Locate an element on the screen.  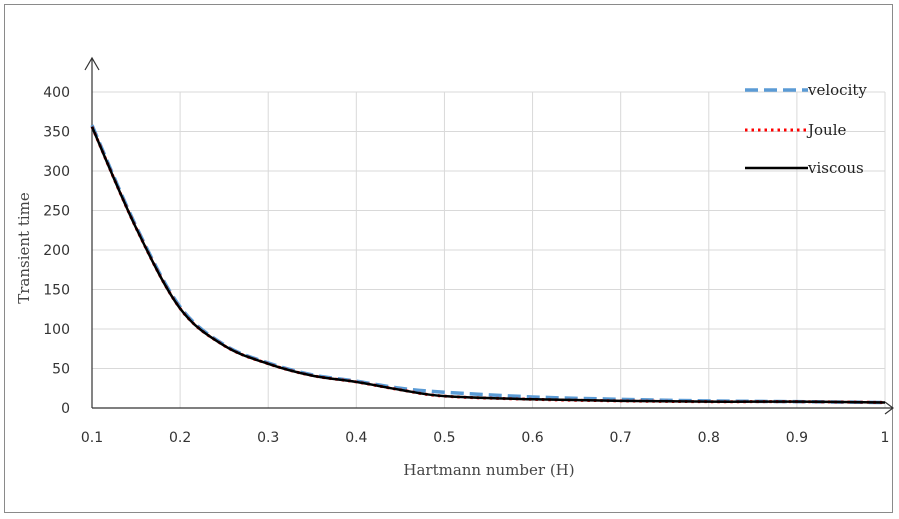
y-tick-label: 200 is located at coordinates (56, 251).